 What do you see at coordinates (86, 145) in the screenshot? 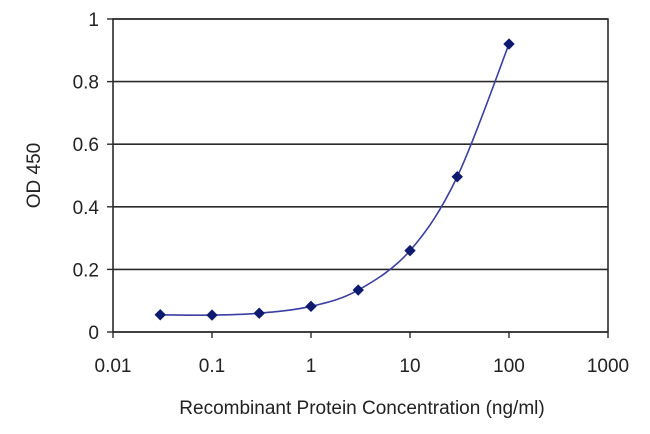
I see `y-tick-label: 0.6` at bounding box center [86, 145].